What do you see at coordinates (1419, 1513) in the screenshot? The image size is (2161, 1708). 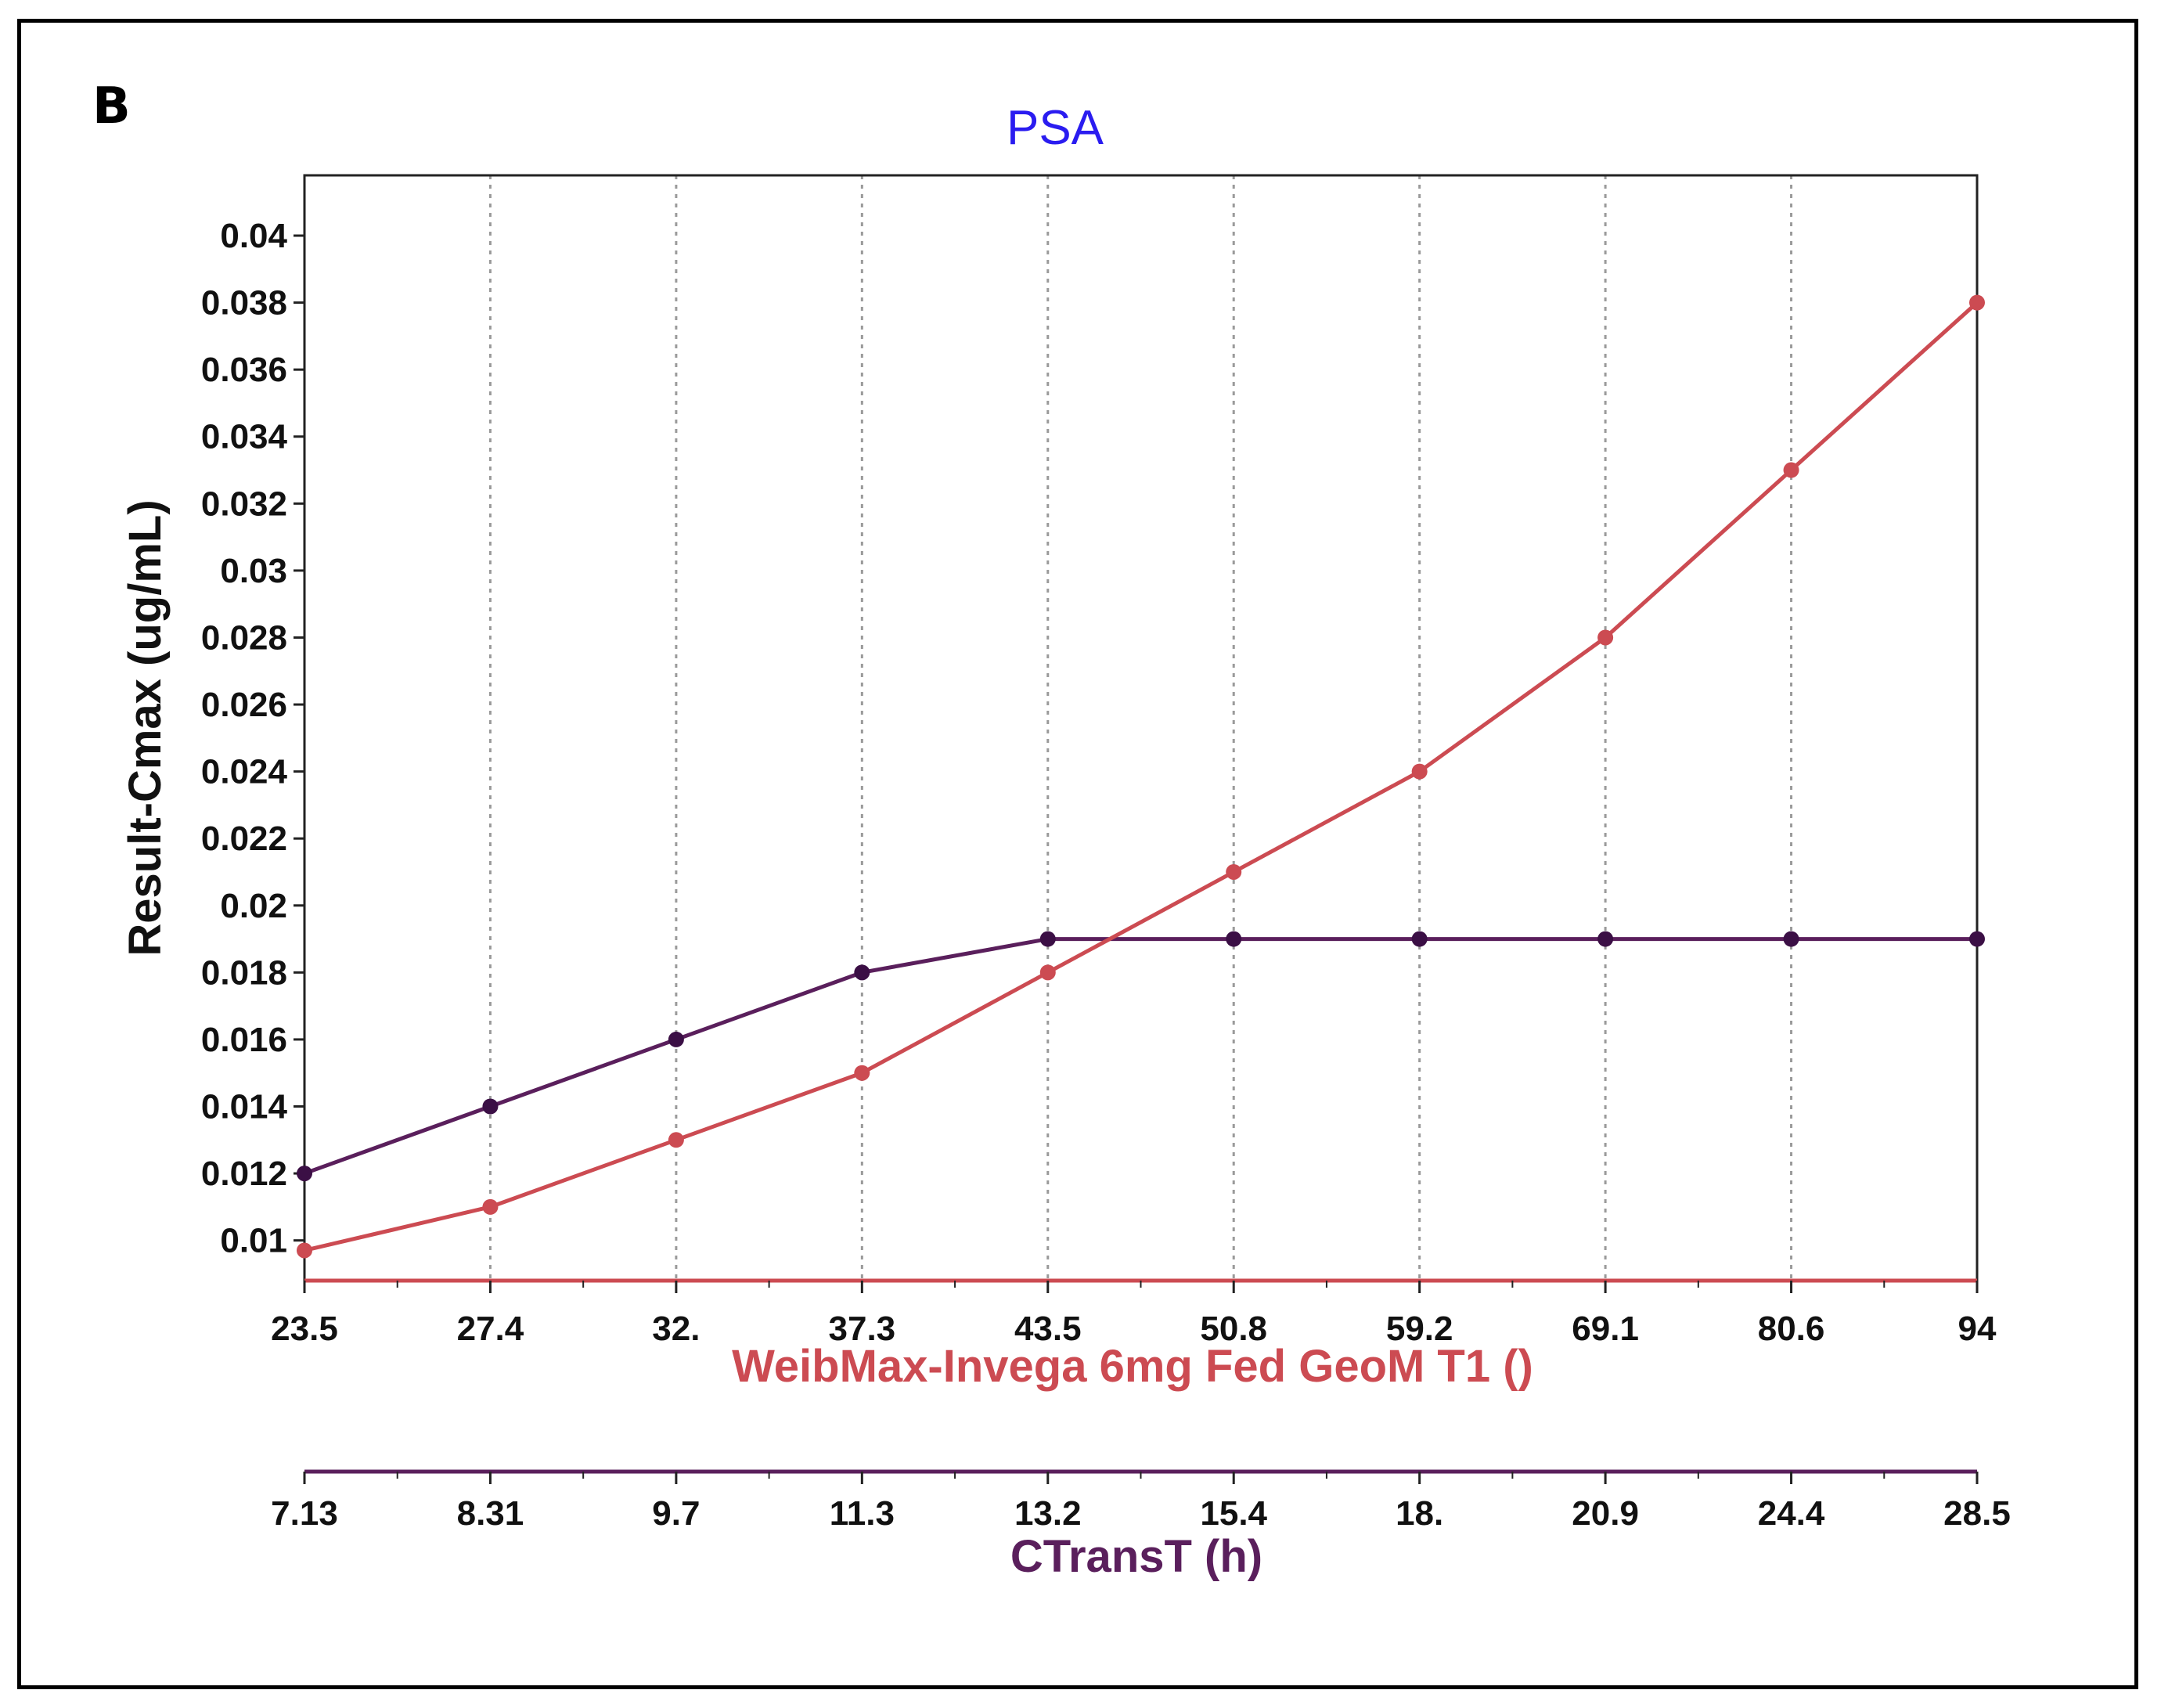 I see `x2-tick-label: 18.` at bounding box center [1419, 1513].